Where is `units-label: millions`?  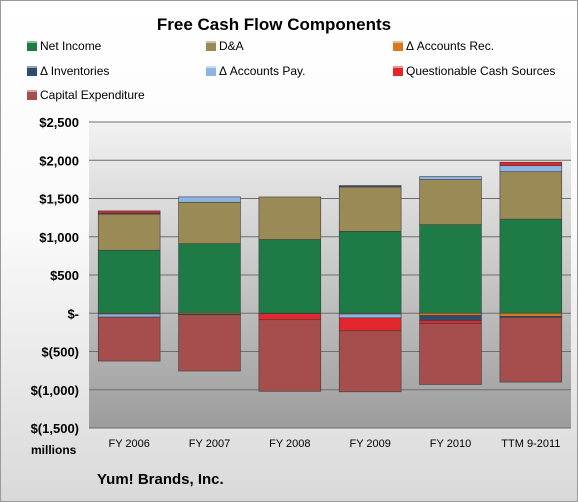 units-label: millions is located at coordinates (54, 450).